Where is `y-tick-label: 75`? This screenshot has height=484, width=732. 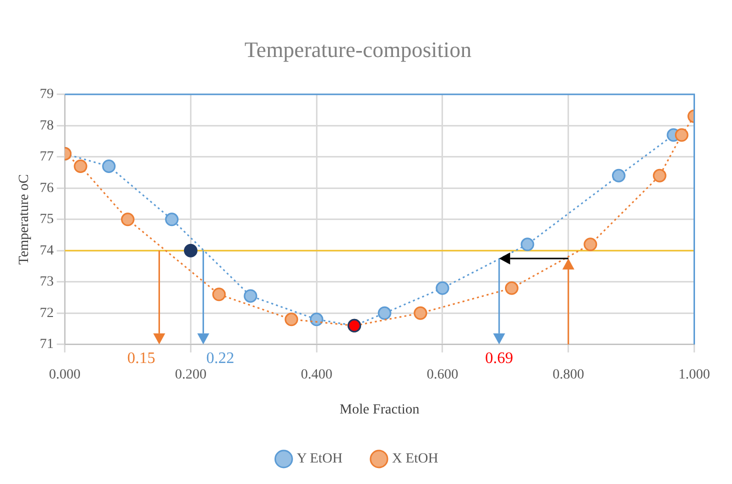 y-tick-label: 75 is located at coordinates (47, 220).